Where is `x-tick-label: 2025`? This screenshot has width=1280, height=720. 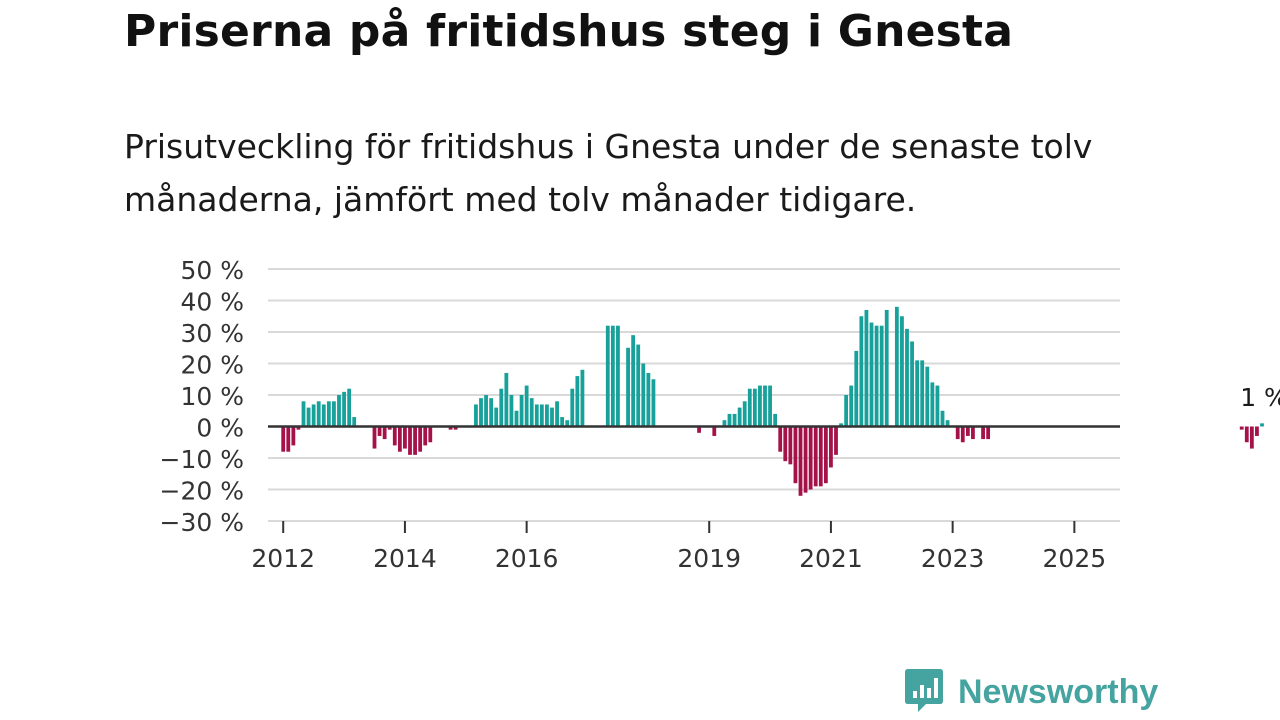
x-tick-label: 2025 is located at coordinates (1075, 558).